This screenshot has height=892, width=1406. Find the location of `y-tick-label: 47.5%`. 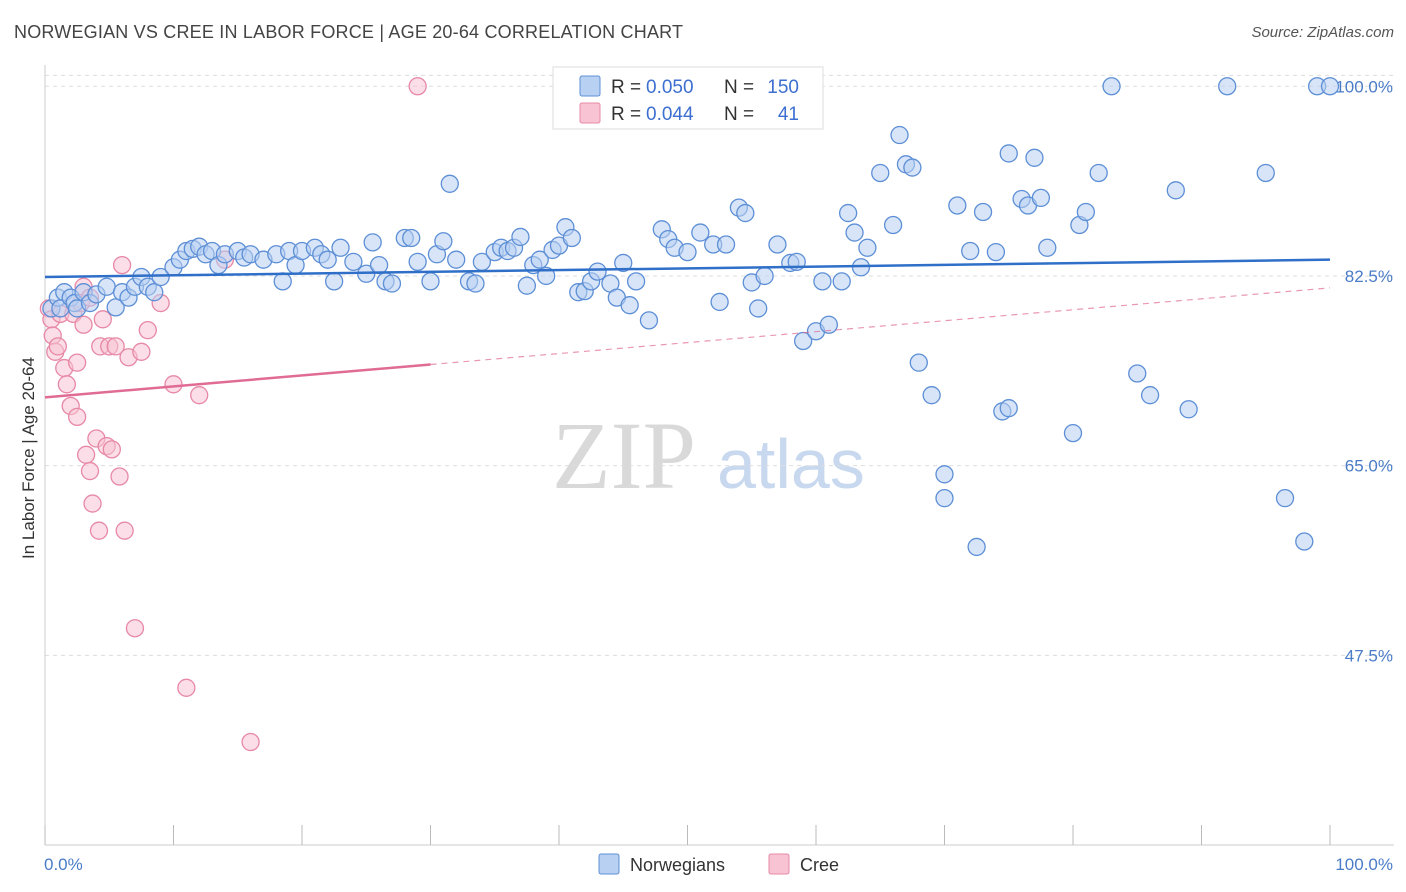

y-tick-label: 47.5% is located at coordinates (1369, 655).